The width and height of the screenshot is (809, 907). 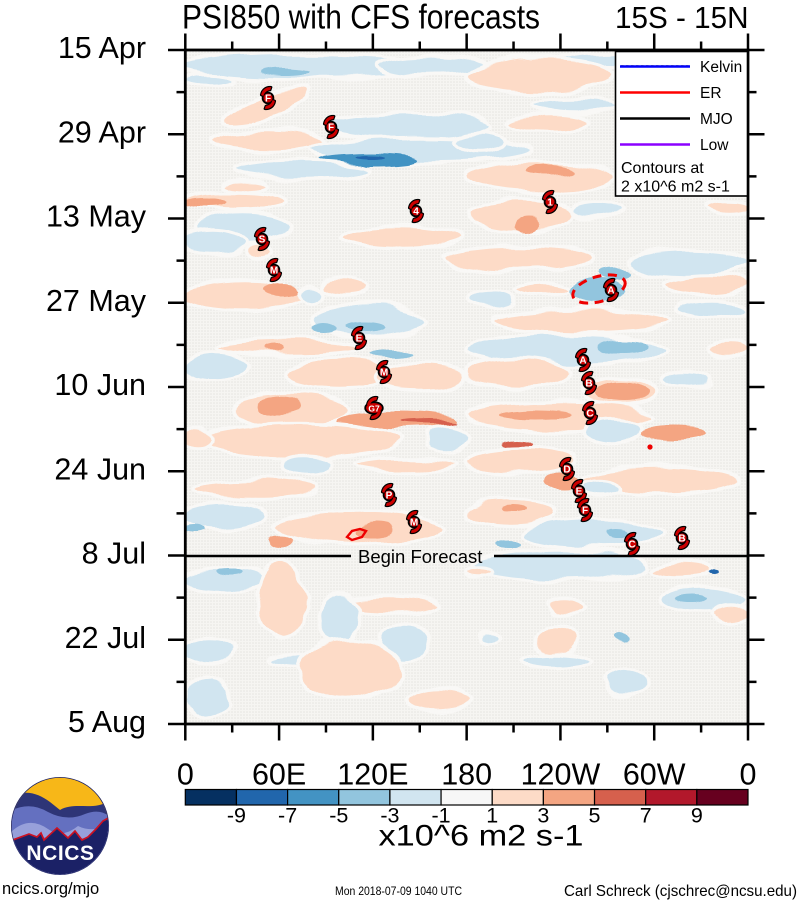 What do you see at coordinates (716, 119) in the screenshot?
I see `svg-text: MJO` at bounding box center [716, 119].